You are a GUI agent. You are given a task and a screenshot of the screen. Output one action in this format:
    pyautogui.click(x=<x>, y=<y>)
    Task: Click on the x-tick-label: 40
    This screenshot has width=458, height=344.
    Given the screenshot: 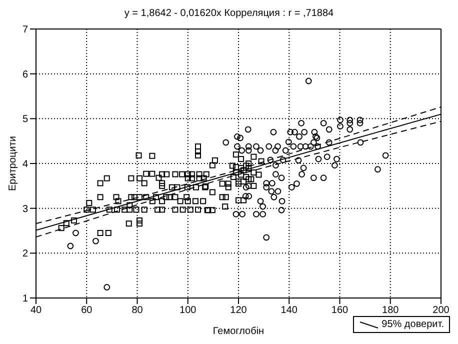 What is the action you would take?
    pyautogui.click(x=36, y=310)
    